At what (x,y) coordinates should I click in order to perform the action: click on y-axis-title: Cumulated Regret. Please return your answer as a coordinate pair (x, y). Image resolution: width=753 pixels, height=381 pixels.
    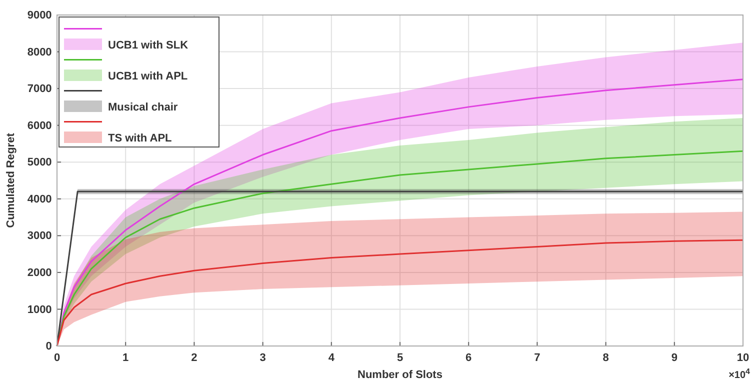
    Looking at the image, I should click on (11, 180).